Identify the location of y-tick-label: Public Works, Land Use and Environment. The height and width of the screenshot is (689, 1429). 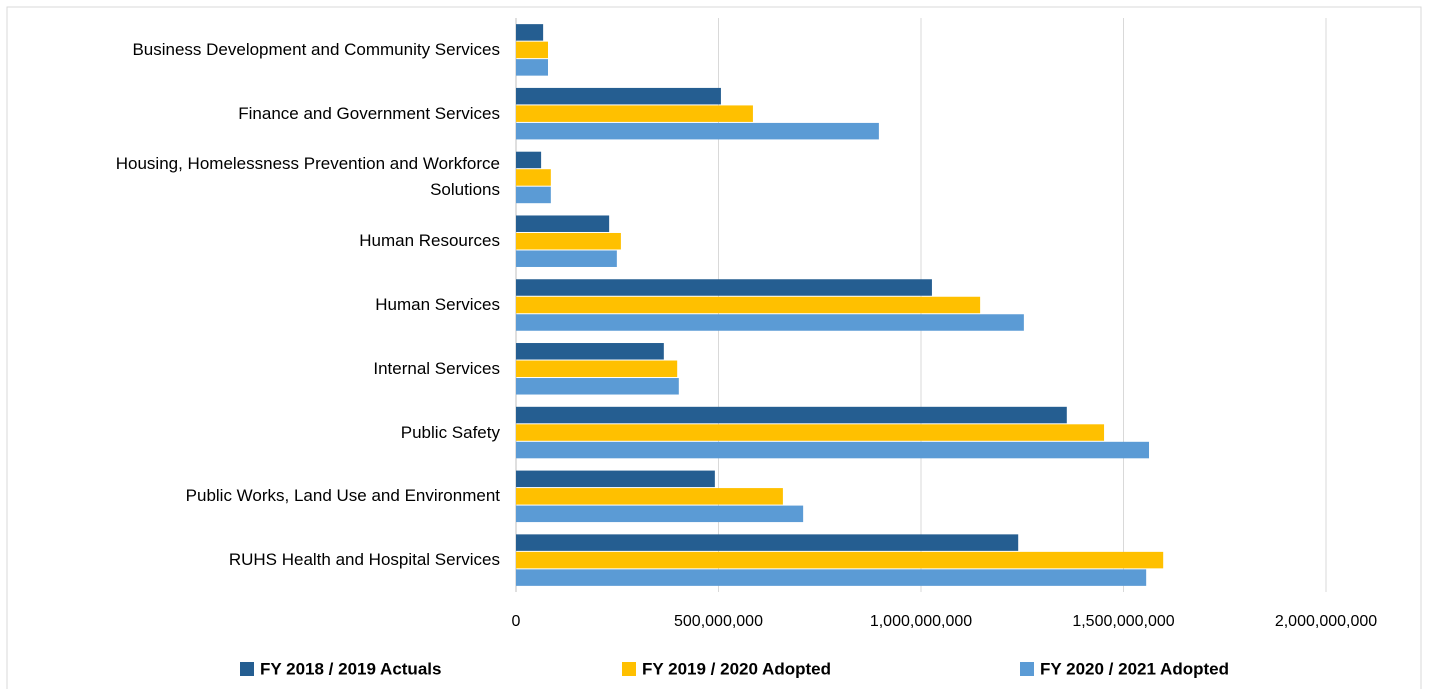
(342, 496).